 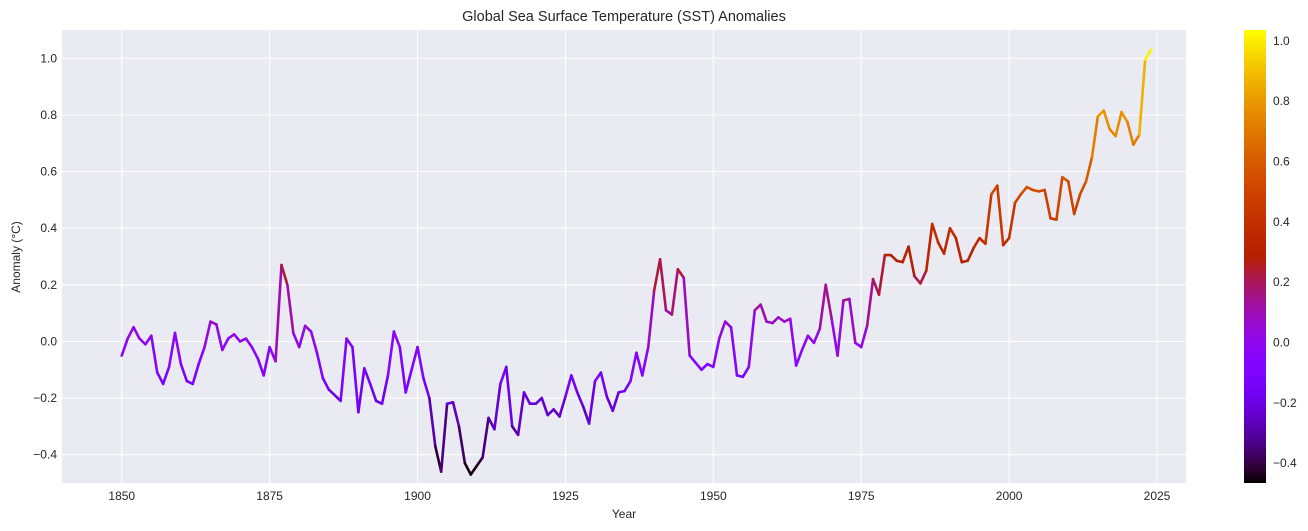 I want to click on colorbar-tick-label: 0.4, so click(x=1281, y=222).